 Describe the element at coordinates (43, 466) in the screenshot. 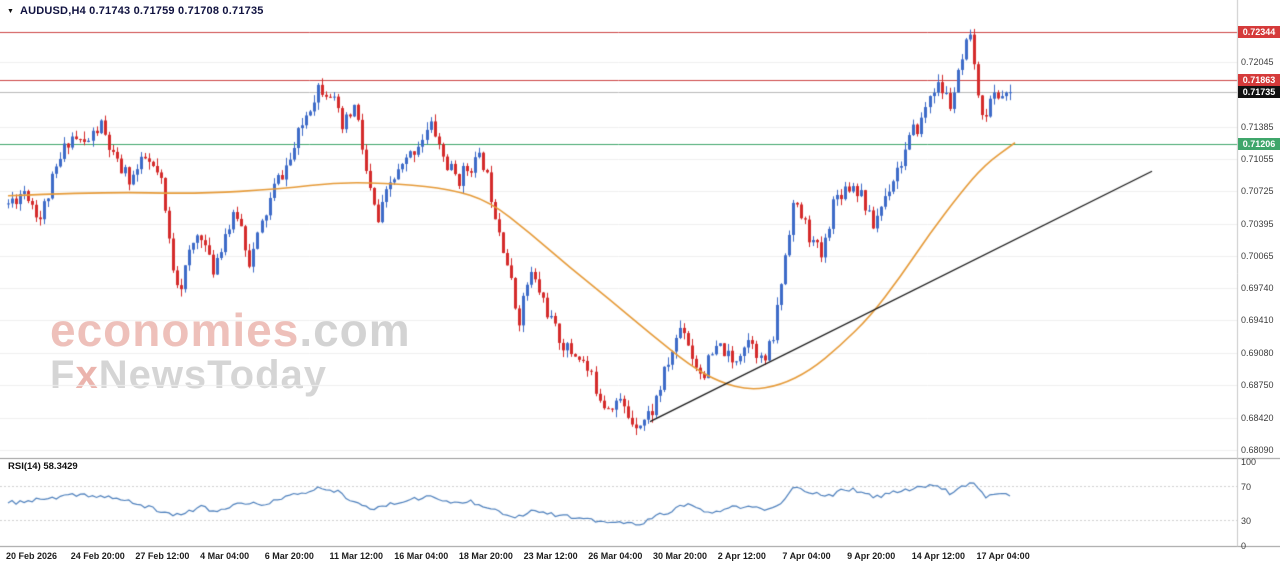

I see `rsi-indicator-label: RSI(14) 58.3429` at that location.